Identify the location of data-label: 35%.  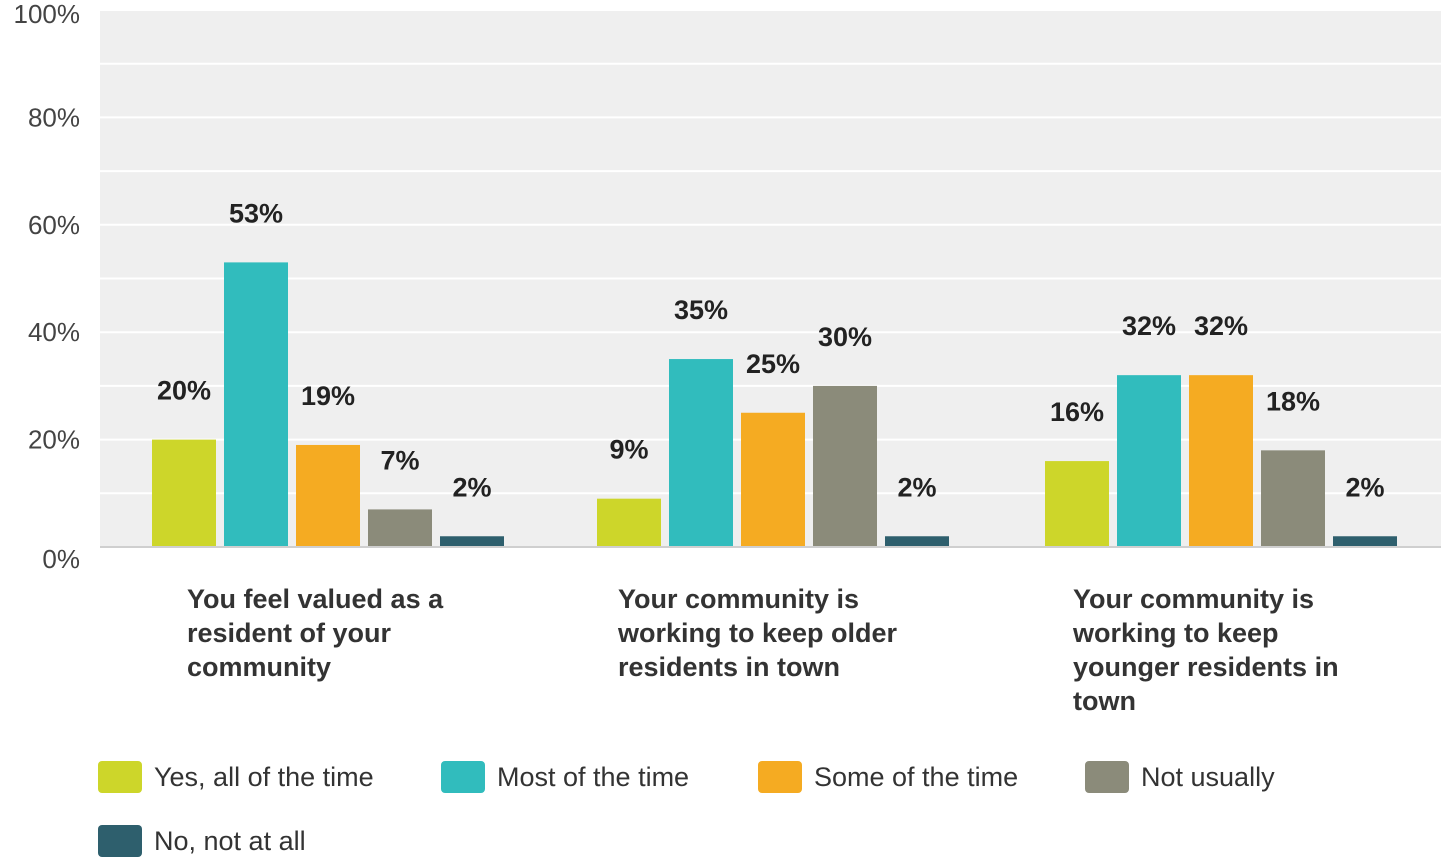
(701, 310).